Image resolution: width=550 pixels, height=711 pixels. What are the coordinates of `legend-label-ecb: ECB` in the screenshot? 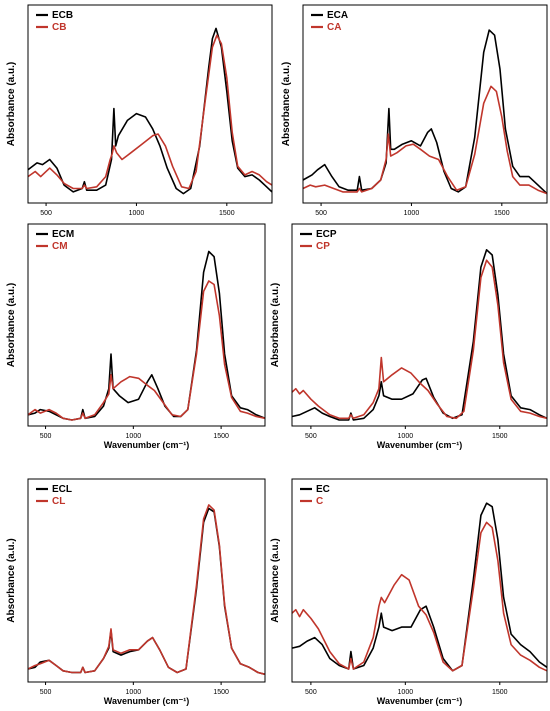 It's located at (62, 15).